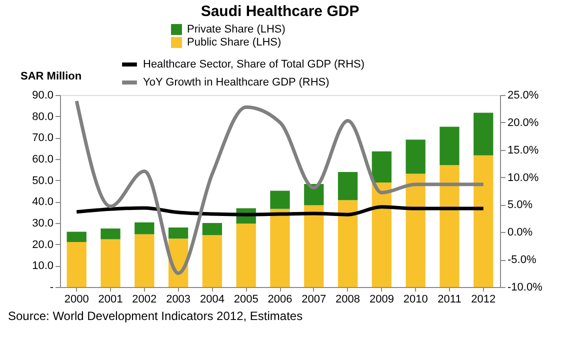 This screenshot has width=580, height=350. What do you see at coordinates (280, 11) in the screenshot?
I see `chart-title: Saudi Healthcare GDP` at bounding box center [280, 11].